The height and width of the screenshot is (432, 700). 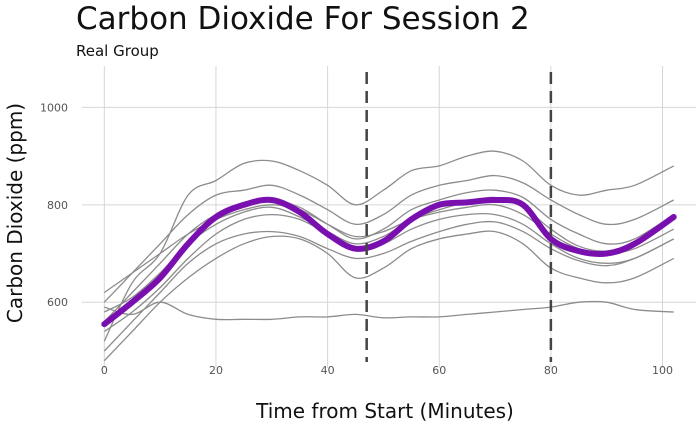 What do you see at coordinates (57, 302) in the screenshot?
I see `y-tick-label-0: 600` at bounding box center [57, 302].